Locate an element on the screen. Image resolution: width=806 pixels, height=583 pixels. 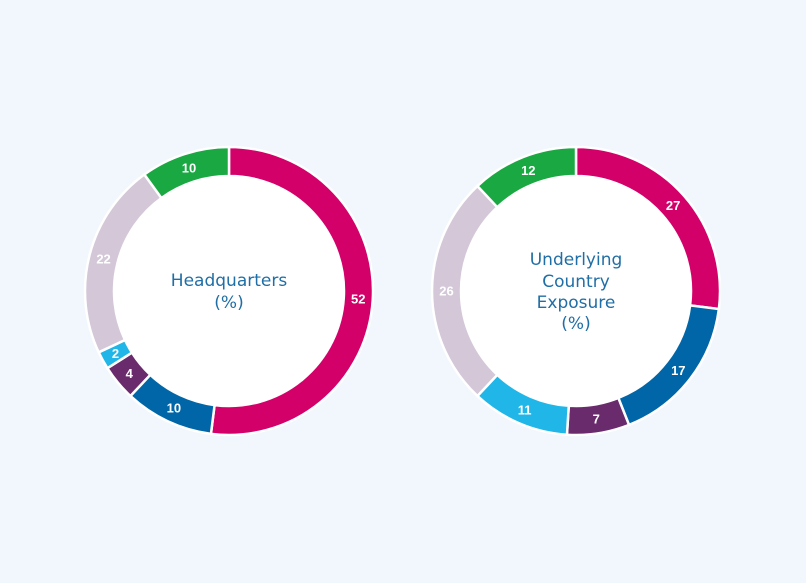
slice-label-1-1: 52 is located at coordinates (358, 299).